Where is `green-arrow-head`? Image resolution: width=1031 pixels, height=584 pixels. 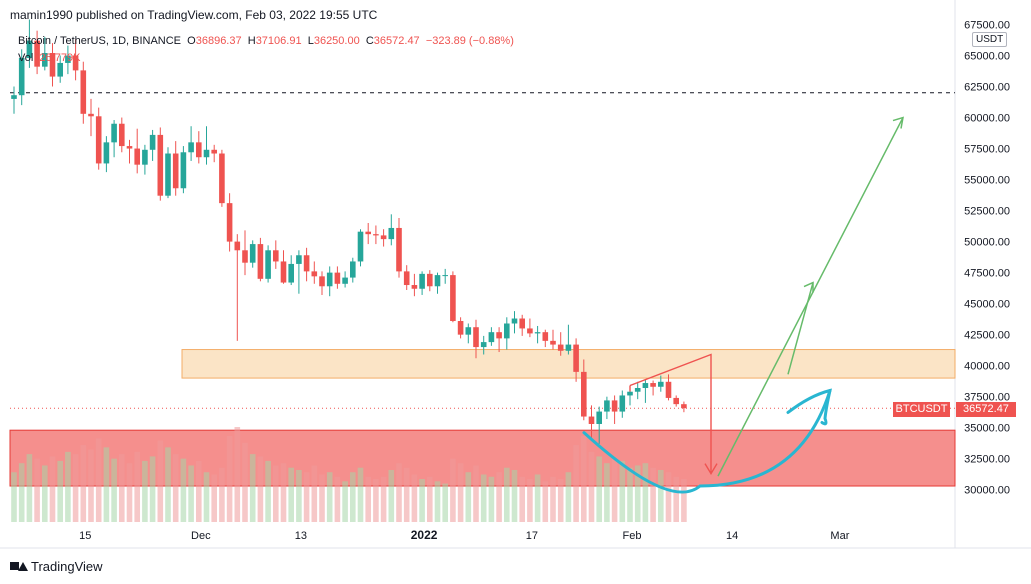 green-arrow-head is located at coordinates (898, 122).